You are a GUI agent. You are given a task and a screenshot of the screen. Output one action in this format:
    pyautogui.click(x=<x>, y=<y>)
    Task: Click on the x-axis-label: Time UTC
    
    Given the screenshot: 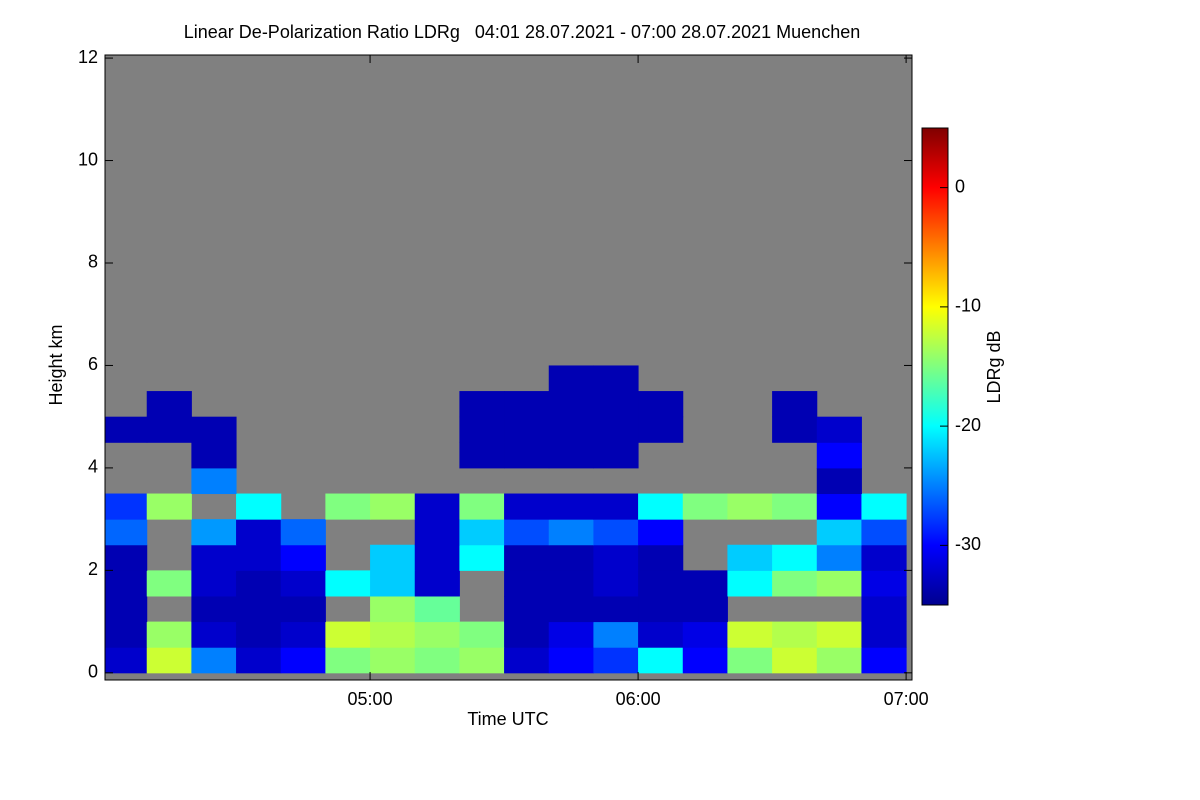 What is the action you would take?
    pyautogui.click(x=507, y=719)
    